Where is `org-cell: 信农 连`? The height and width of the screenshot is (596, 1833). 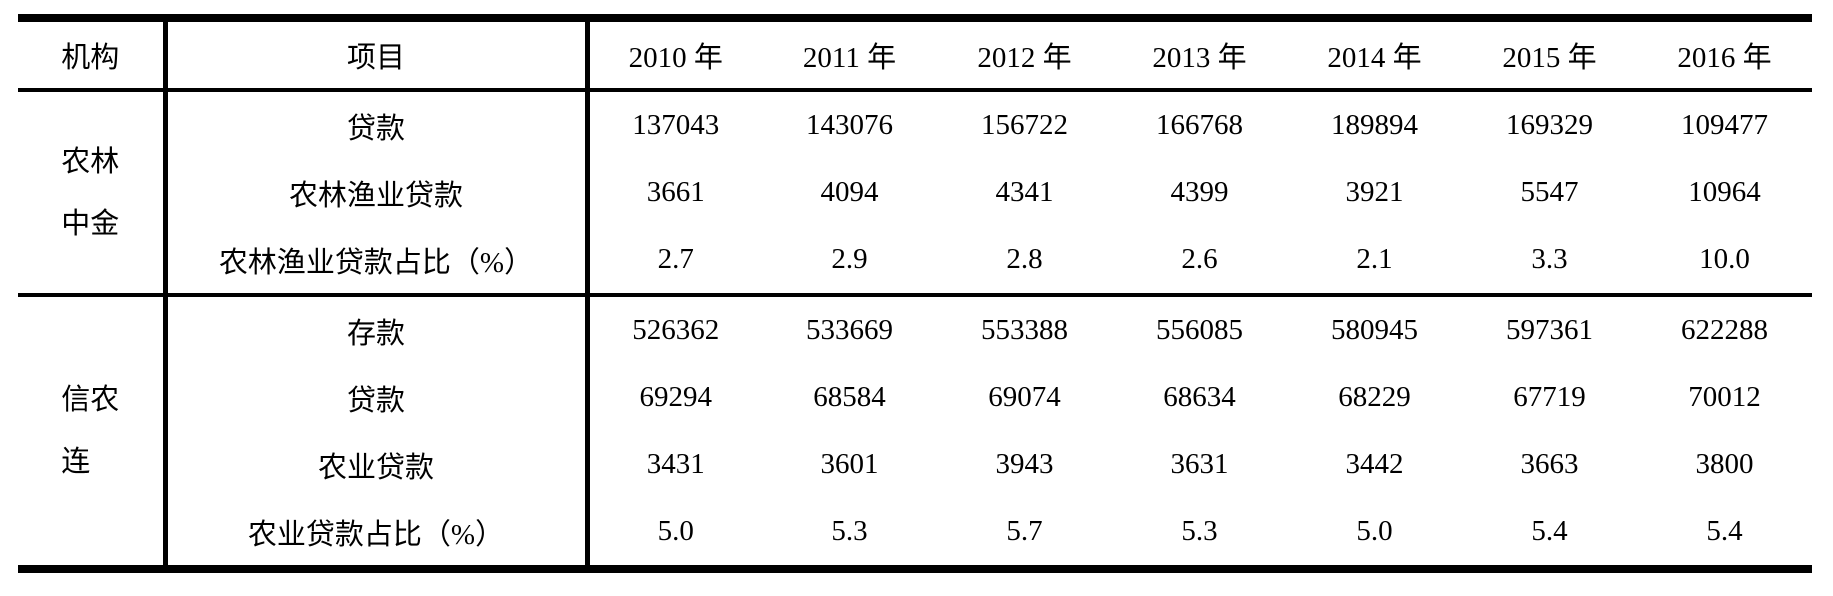
org-cell: 信农 连 is located at coordinates (93, 431).